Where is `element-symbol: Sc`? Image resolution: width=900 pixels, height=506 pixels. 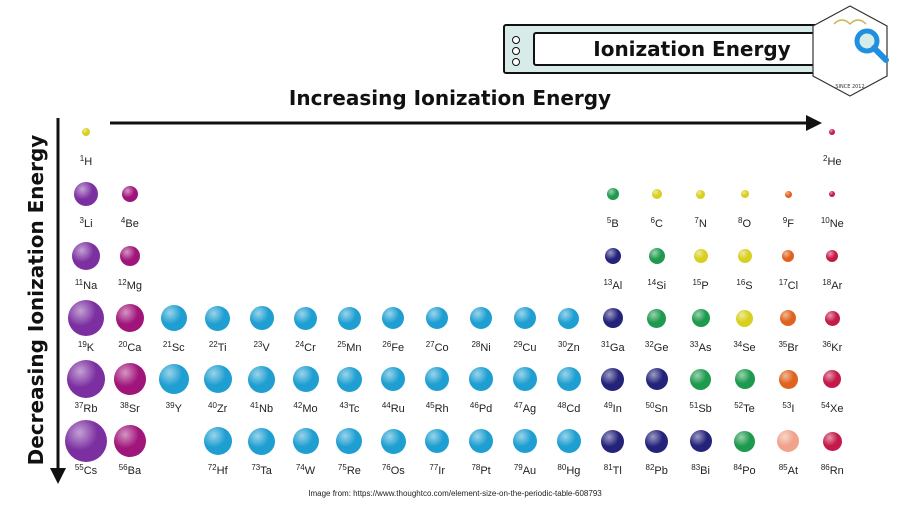
element-symbol: Sc is located at coordinates (178, 348).